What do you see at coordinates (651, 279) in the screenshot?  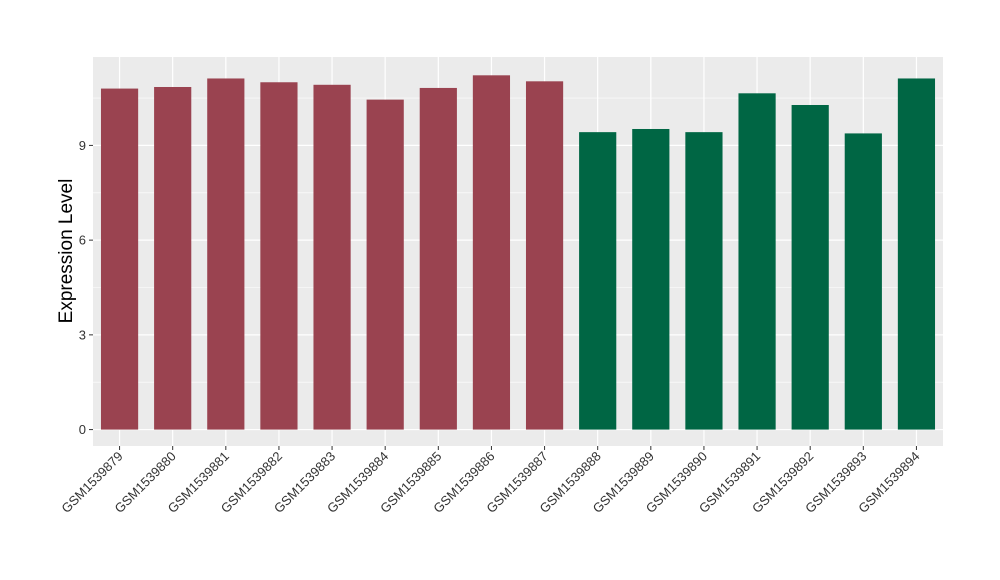 I see `bar-GSM1539889` at bounding box center [651, 279].